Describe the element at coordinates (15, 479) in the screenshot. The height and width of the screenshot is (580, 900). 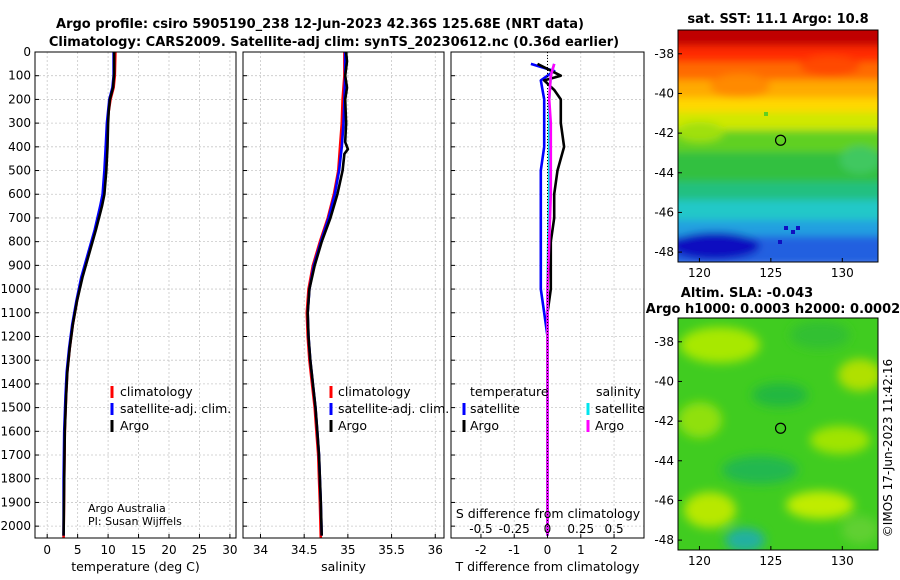
I see `y-tick-label: 1800` at that location.